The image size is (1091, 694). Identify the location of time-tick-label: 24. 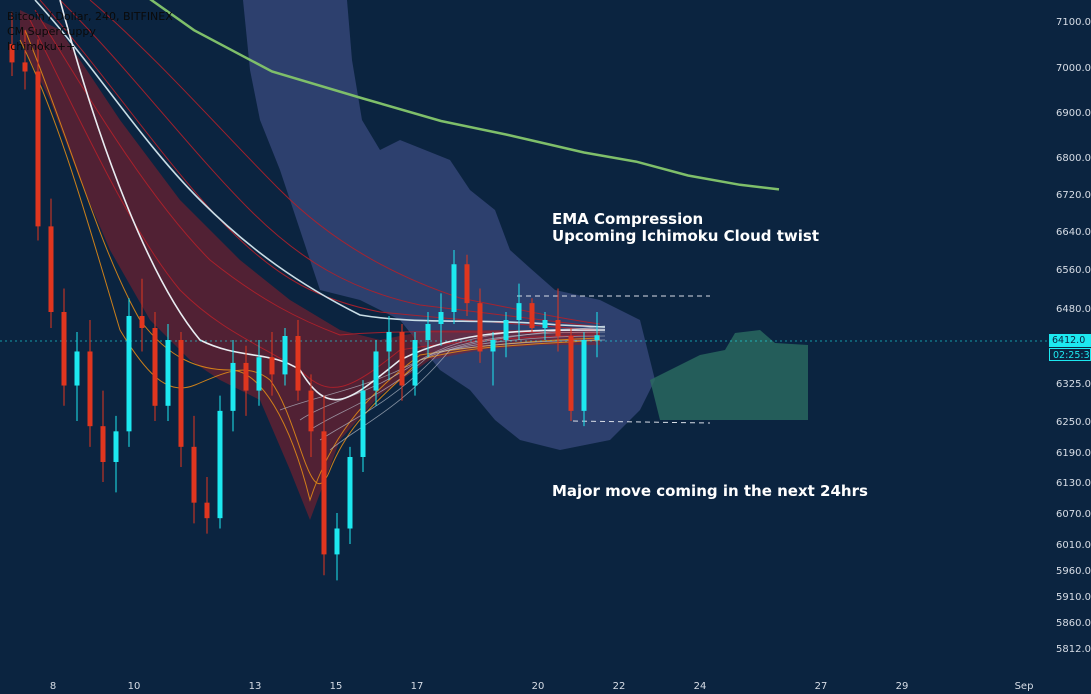
(700, 686).